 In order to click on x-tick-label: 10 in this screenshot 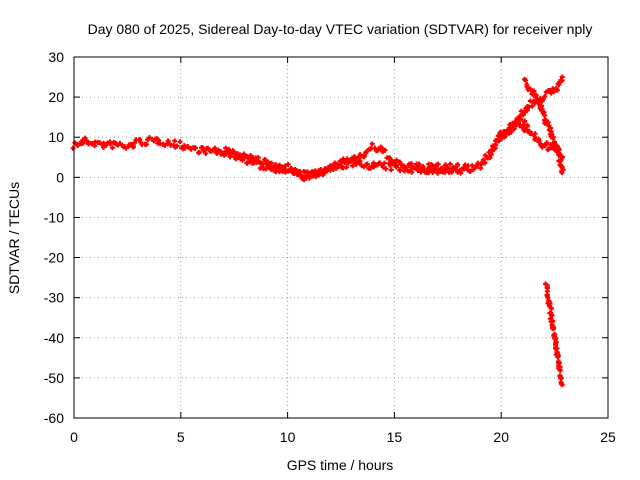, I will do `click(288, 437)`.